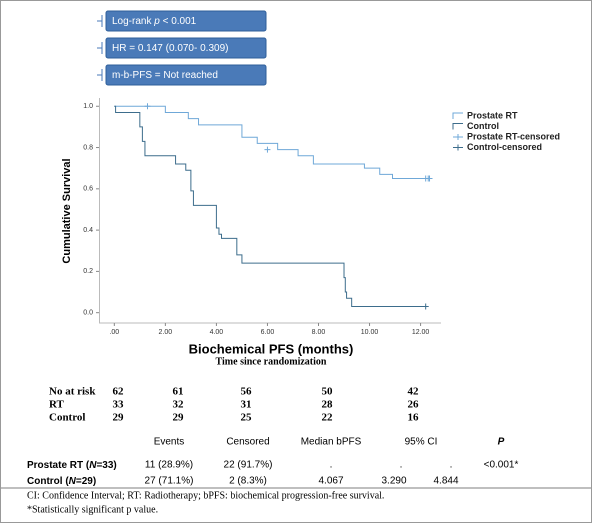  Describe the element at coordinates (114, 332) in the screenshot. I see `x-tick-label: .00` at that location.